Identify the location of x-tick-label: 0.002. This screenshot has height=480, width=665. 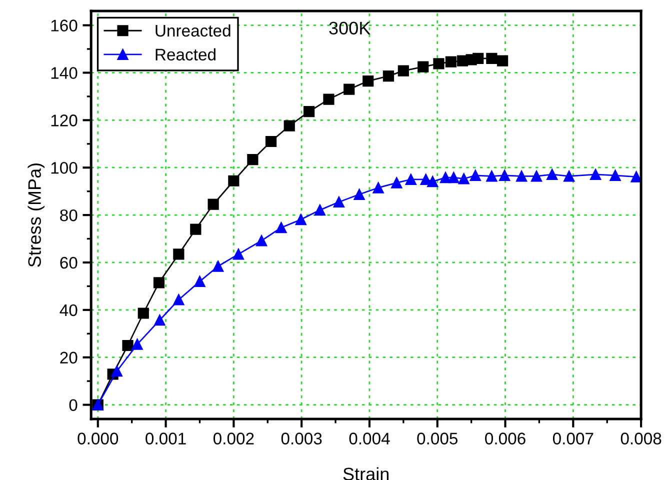
(233, 438).